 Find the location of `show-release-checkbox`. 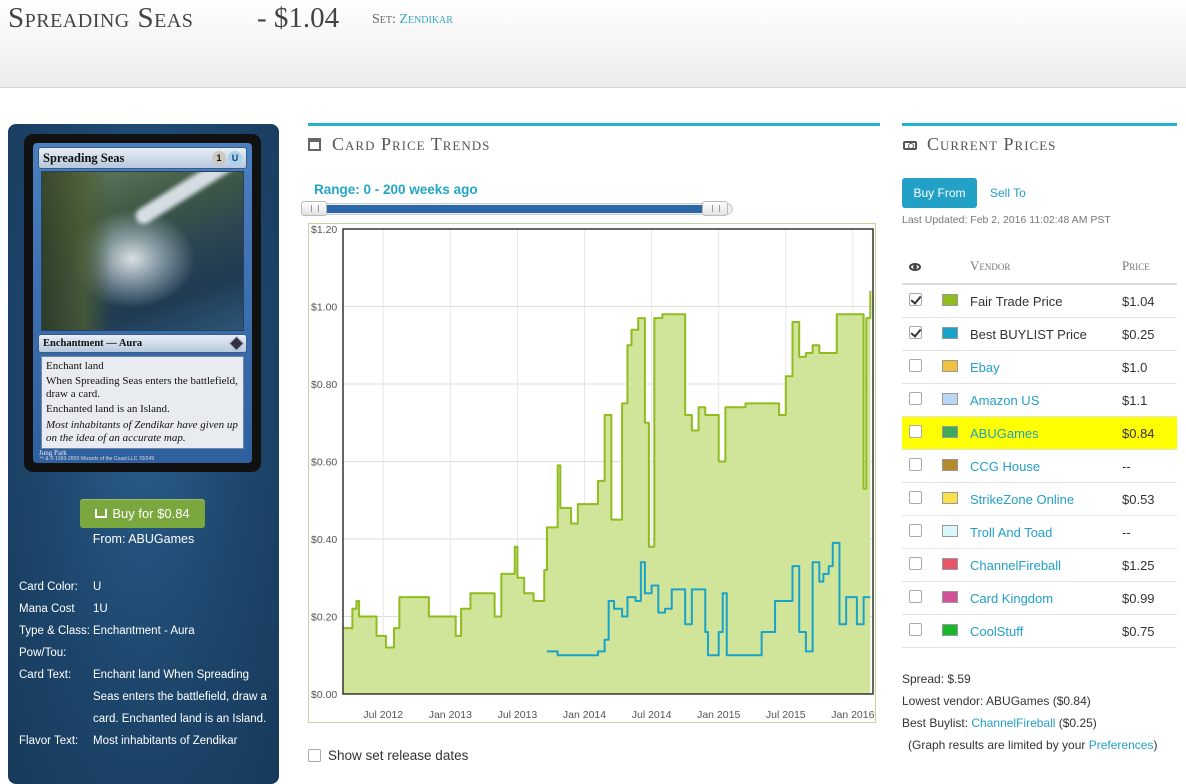

show-release-checkbox is located at coordinates (314, 755).